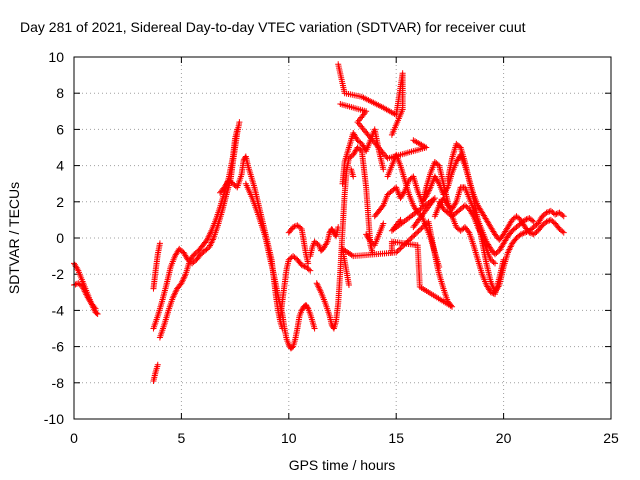  What do you see at coordinates (58, 347) in the screenshot?
I see `y-tick-label: -6` at bounding box center [58, 347].